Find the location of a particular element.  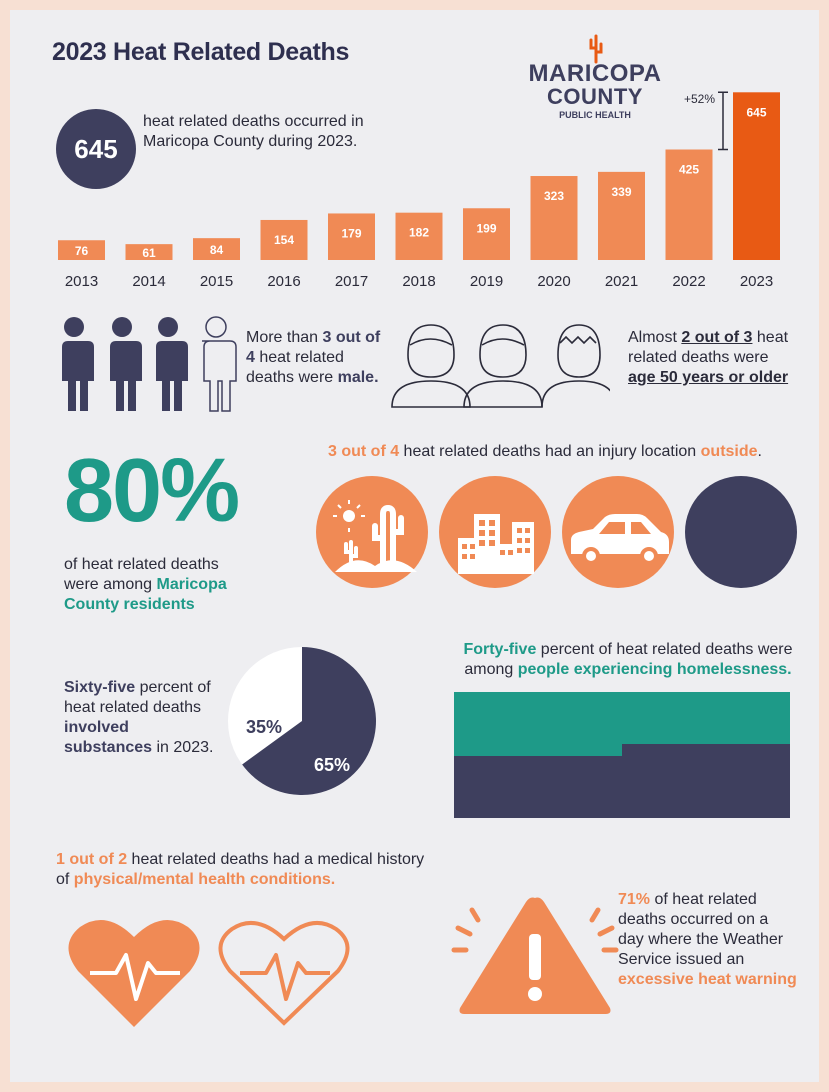

outside-highlight2: outside is located at coordinates (729, 451).